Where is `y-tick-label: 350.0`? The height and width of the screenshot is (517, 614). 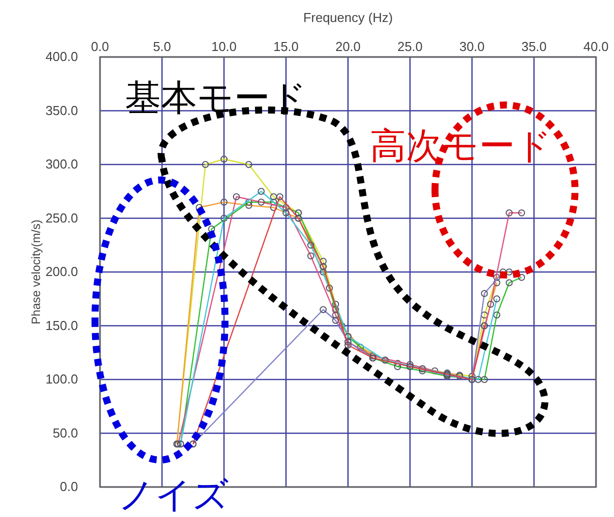 y-tick-label: 350.0 is located at coordinates (61, 110).